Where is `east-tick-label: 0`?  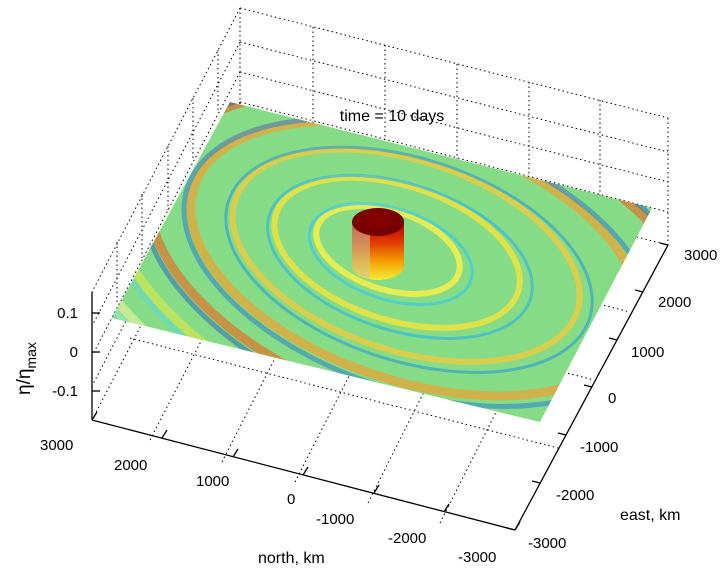 east-tick-label: 0 is located at coordinates (612, 398).